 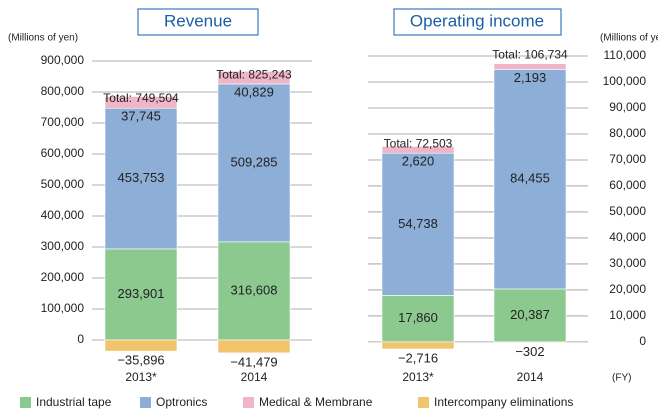 I want to click on data-label: −302, so click(x=529, y=351).